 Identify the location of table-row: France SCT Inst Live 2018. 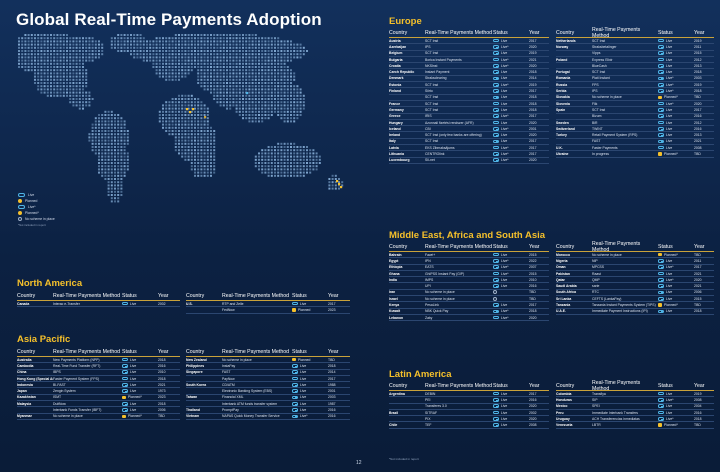
(469, 104).